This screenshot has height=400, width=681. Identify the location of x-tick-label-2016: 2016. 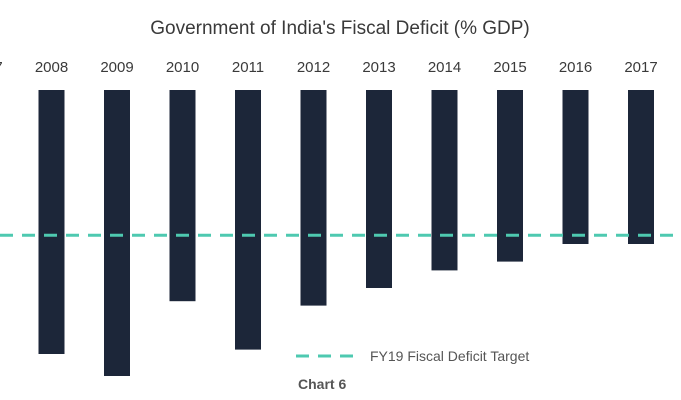
(575, 67).